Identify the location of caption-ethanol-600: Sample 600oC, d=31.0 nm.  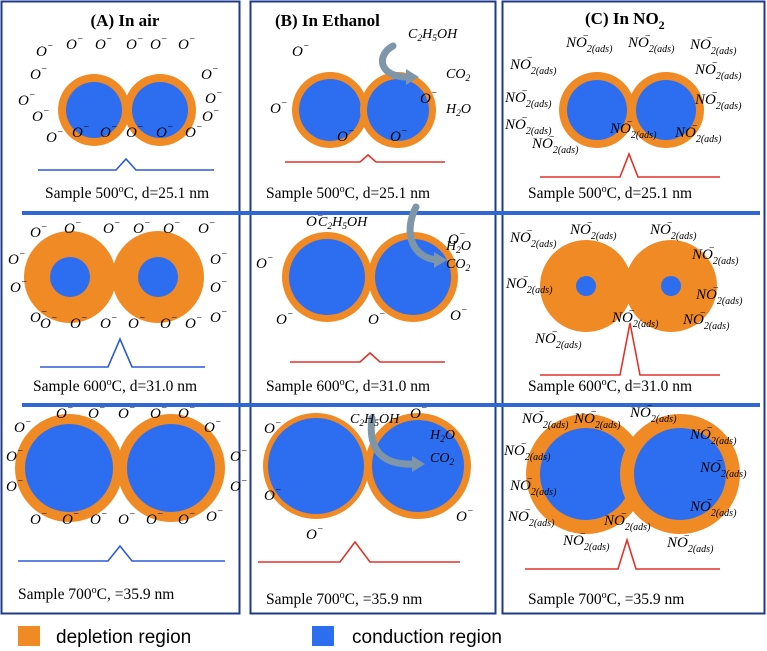
(348, 386).